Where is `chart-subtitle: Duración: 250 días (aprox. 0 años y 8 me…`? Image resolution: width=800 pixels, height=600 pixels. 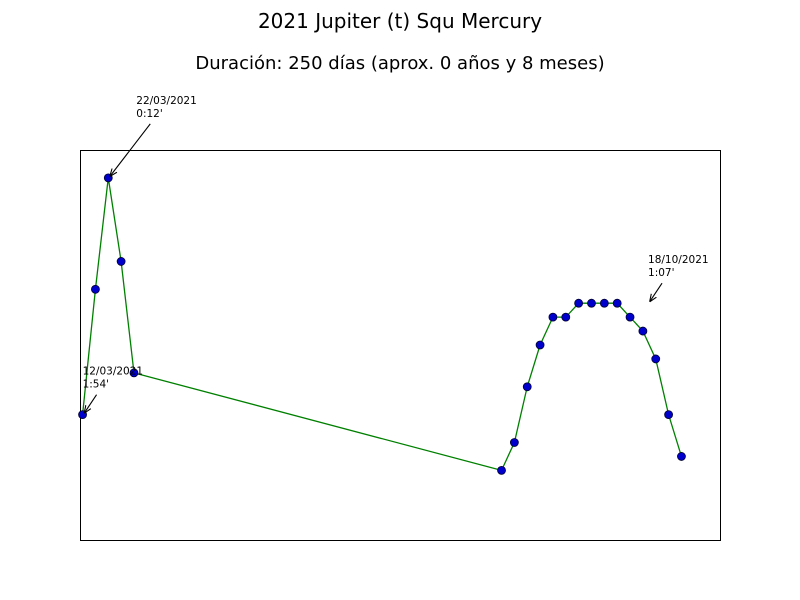
chart-subtitle: Duración: 250 días (aprox. 0 años y 8 me… is located at coordinates (399, 63).